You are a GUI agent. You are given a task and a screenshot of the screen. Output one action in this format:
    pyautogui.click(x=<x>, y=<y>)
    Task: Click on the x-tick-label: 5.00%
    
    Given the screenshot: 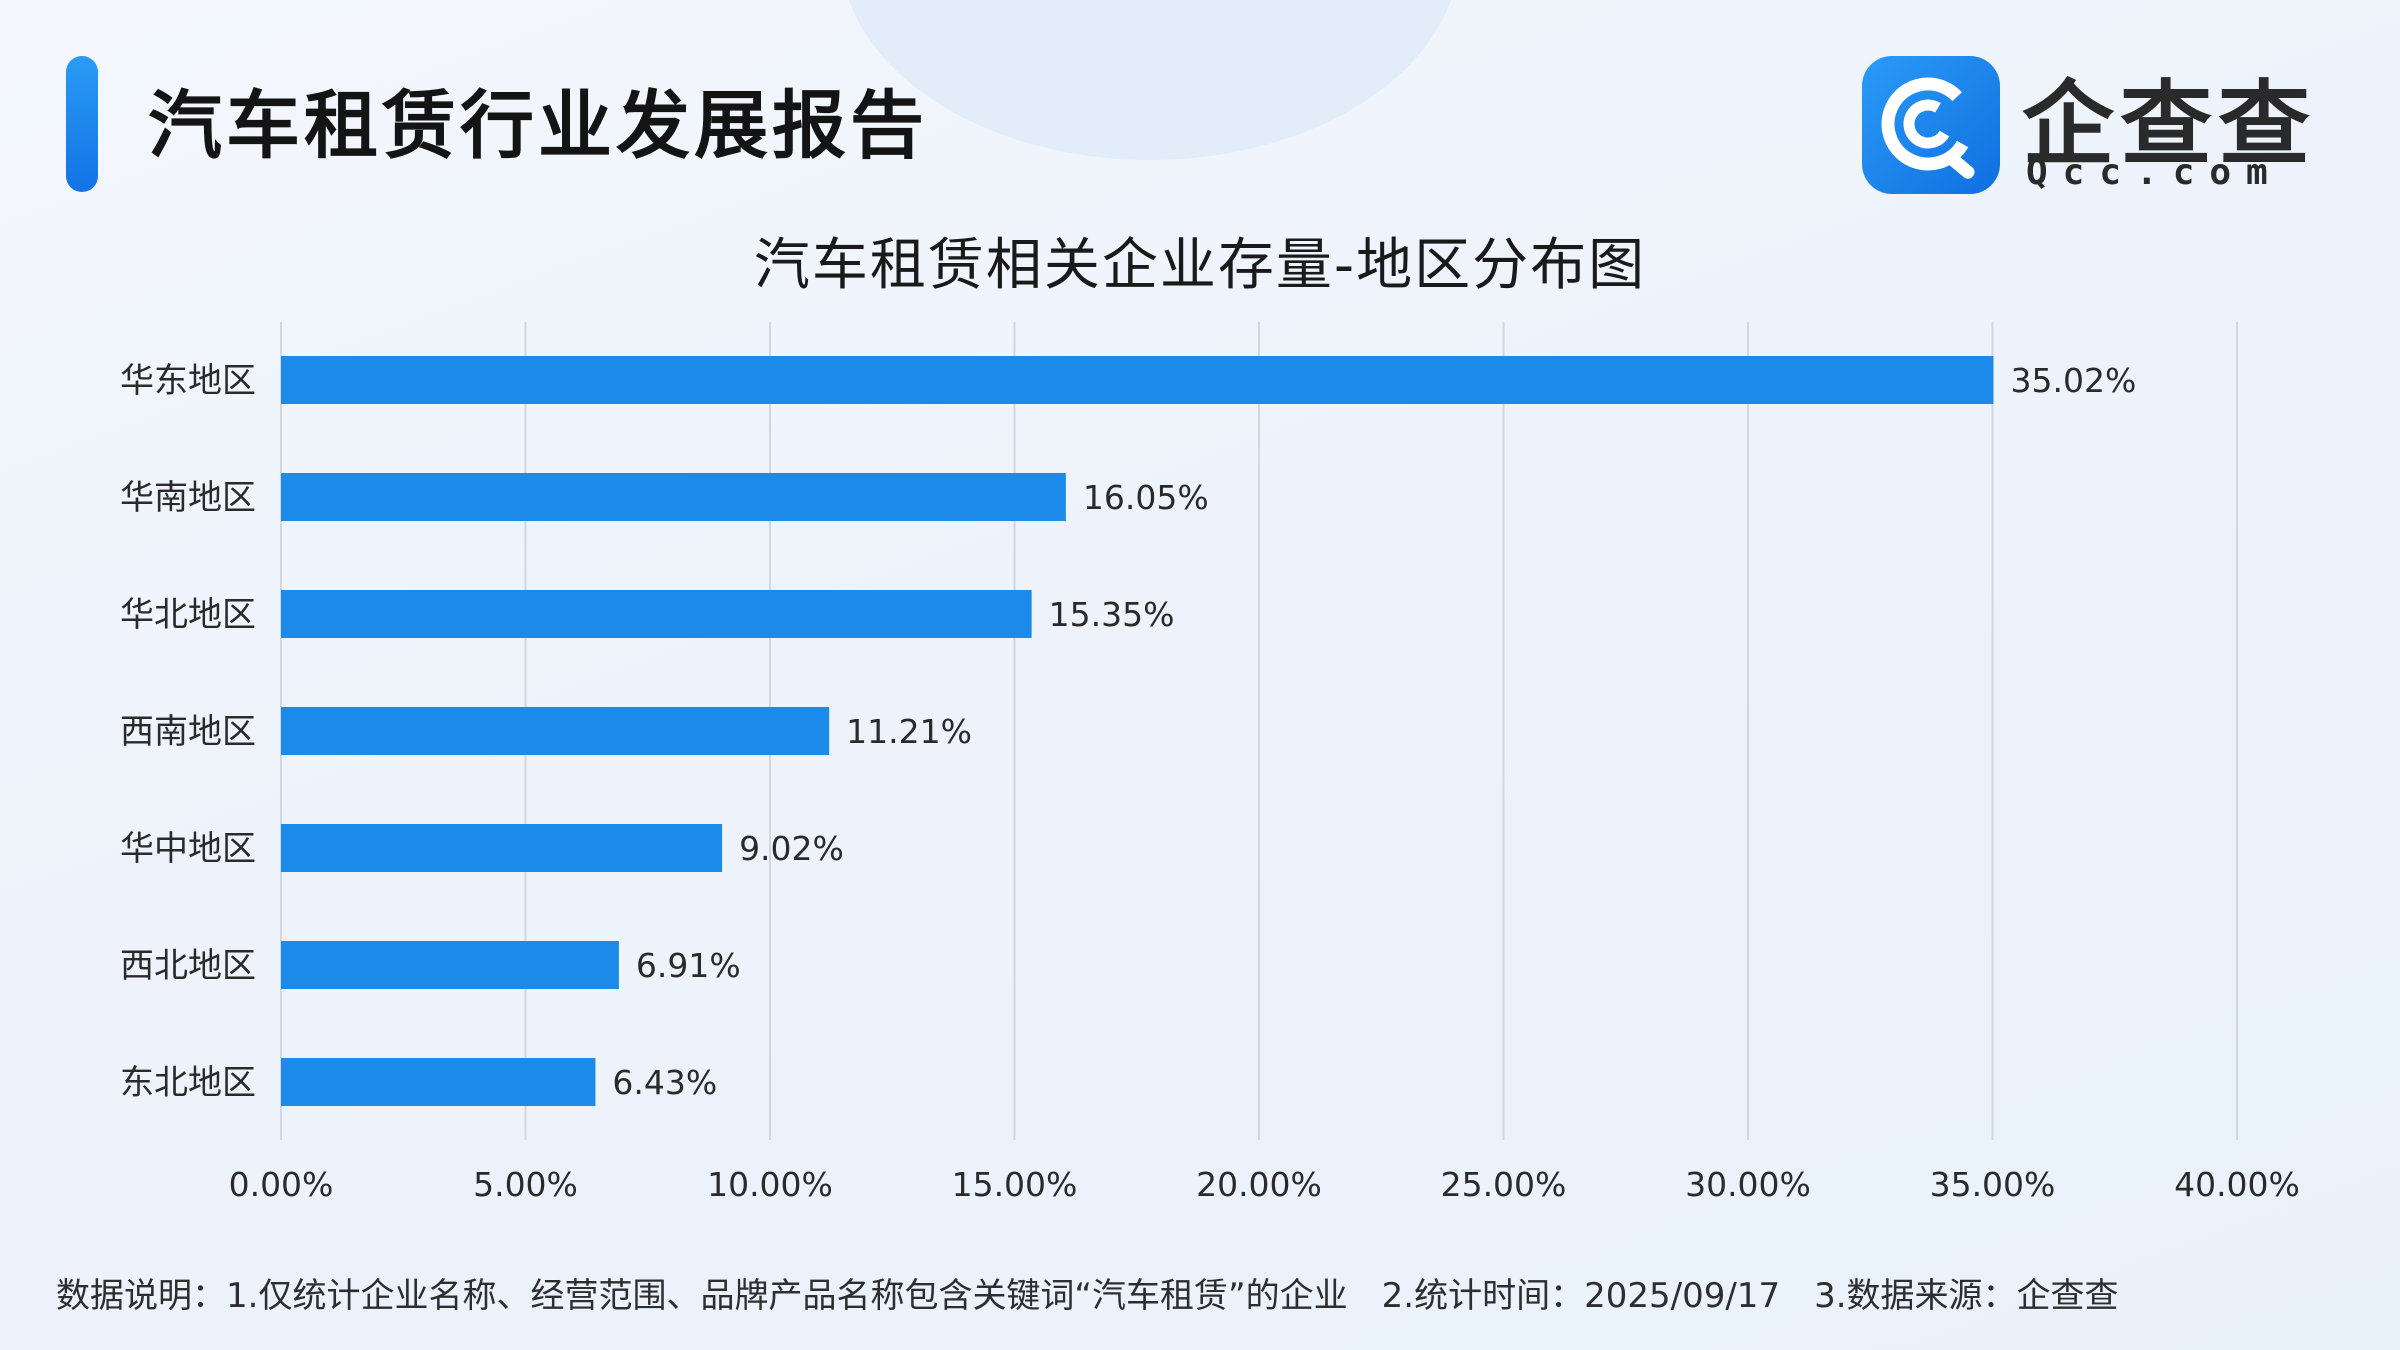 What is the action you would take?
    pyautogui.click(x=525, y=1184)
    